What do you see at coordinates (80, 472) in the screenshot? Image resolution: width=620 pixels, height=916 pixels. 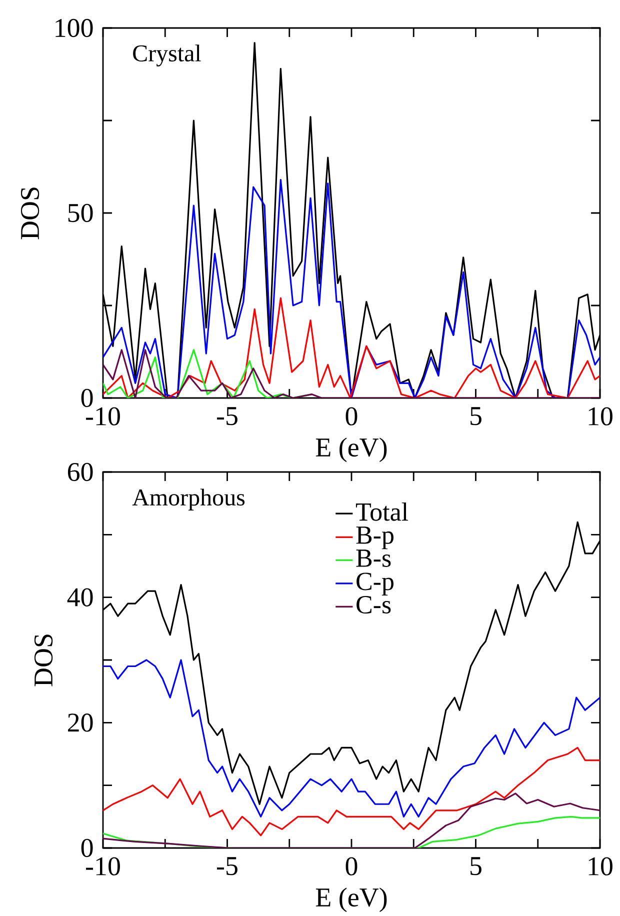 I see `y-tick-label: 60` at bounding box center [80, 472].